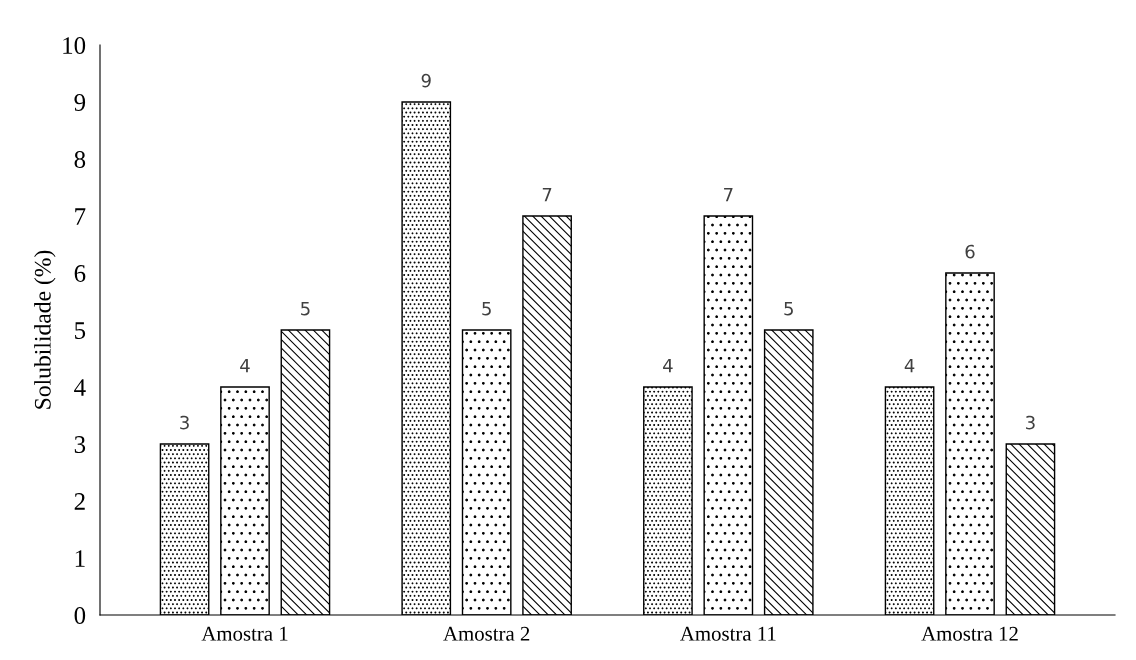 This screenshot has width=1136, height=660. What do you see at coordinates (728, 633) in the screenshot?
I see `x-tick-label: Amostra 11` at bounding box center [728, 633].